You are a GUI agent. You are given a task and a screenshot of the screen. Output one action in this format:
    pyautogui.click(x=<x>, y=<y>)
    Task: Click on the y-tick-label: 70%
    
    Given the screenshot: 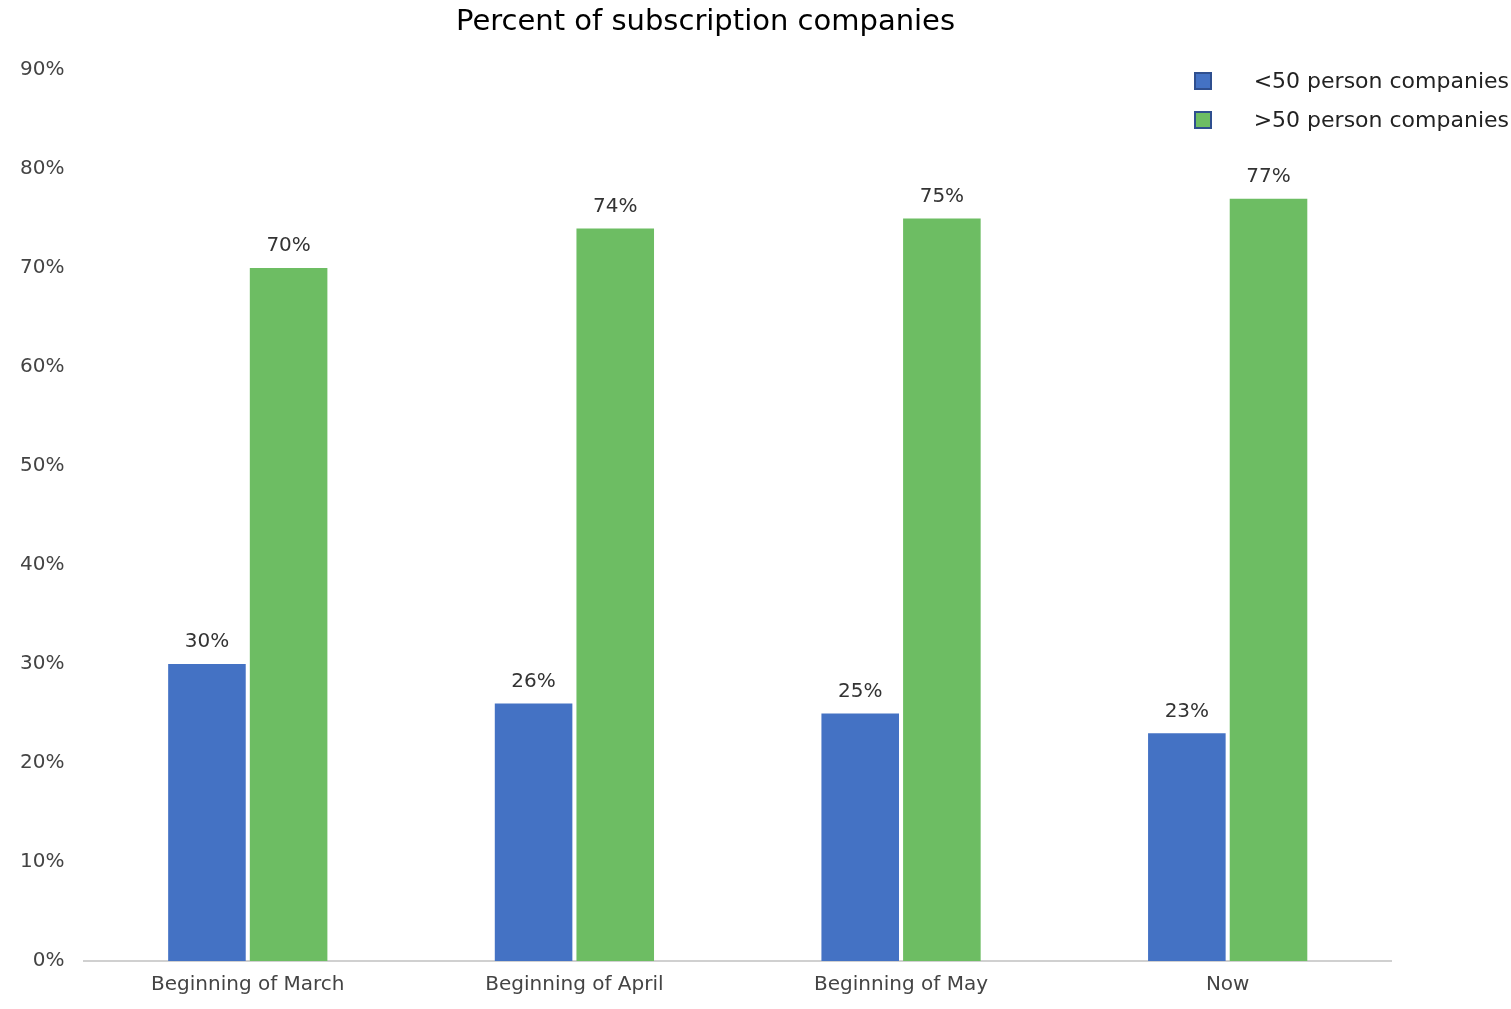 What is the action you would take?
    pyautogui.click(x=42, y=266)
    